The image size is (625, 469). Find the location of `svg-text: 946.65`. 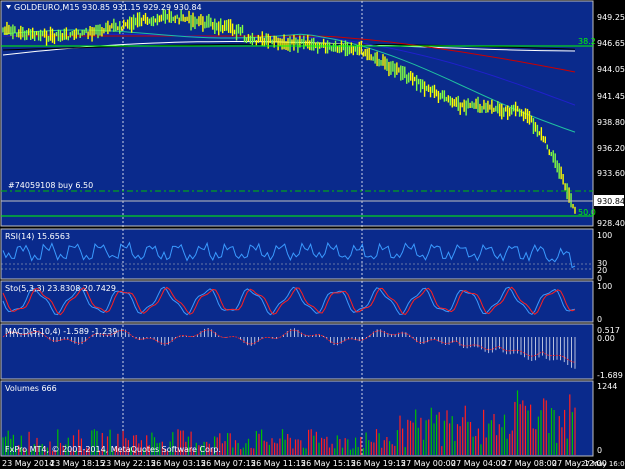

svg-text: 946.65 is located at coordinates (611, 43).